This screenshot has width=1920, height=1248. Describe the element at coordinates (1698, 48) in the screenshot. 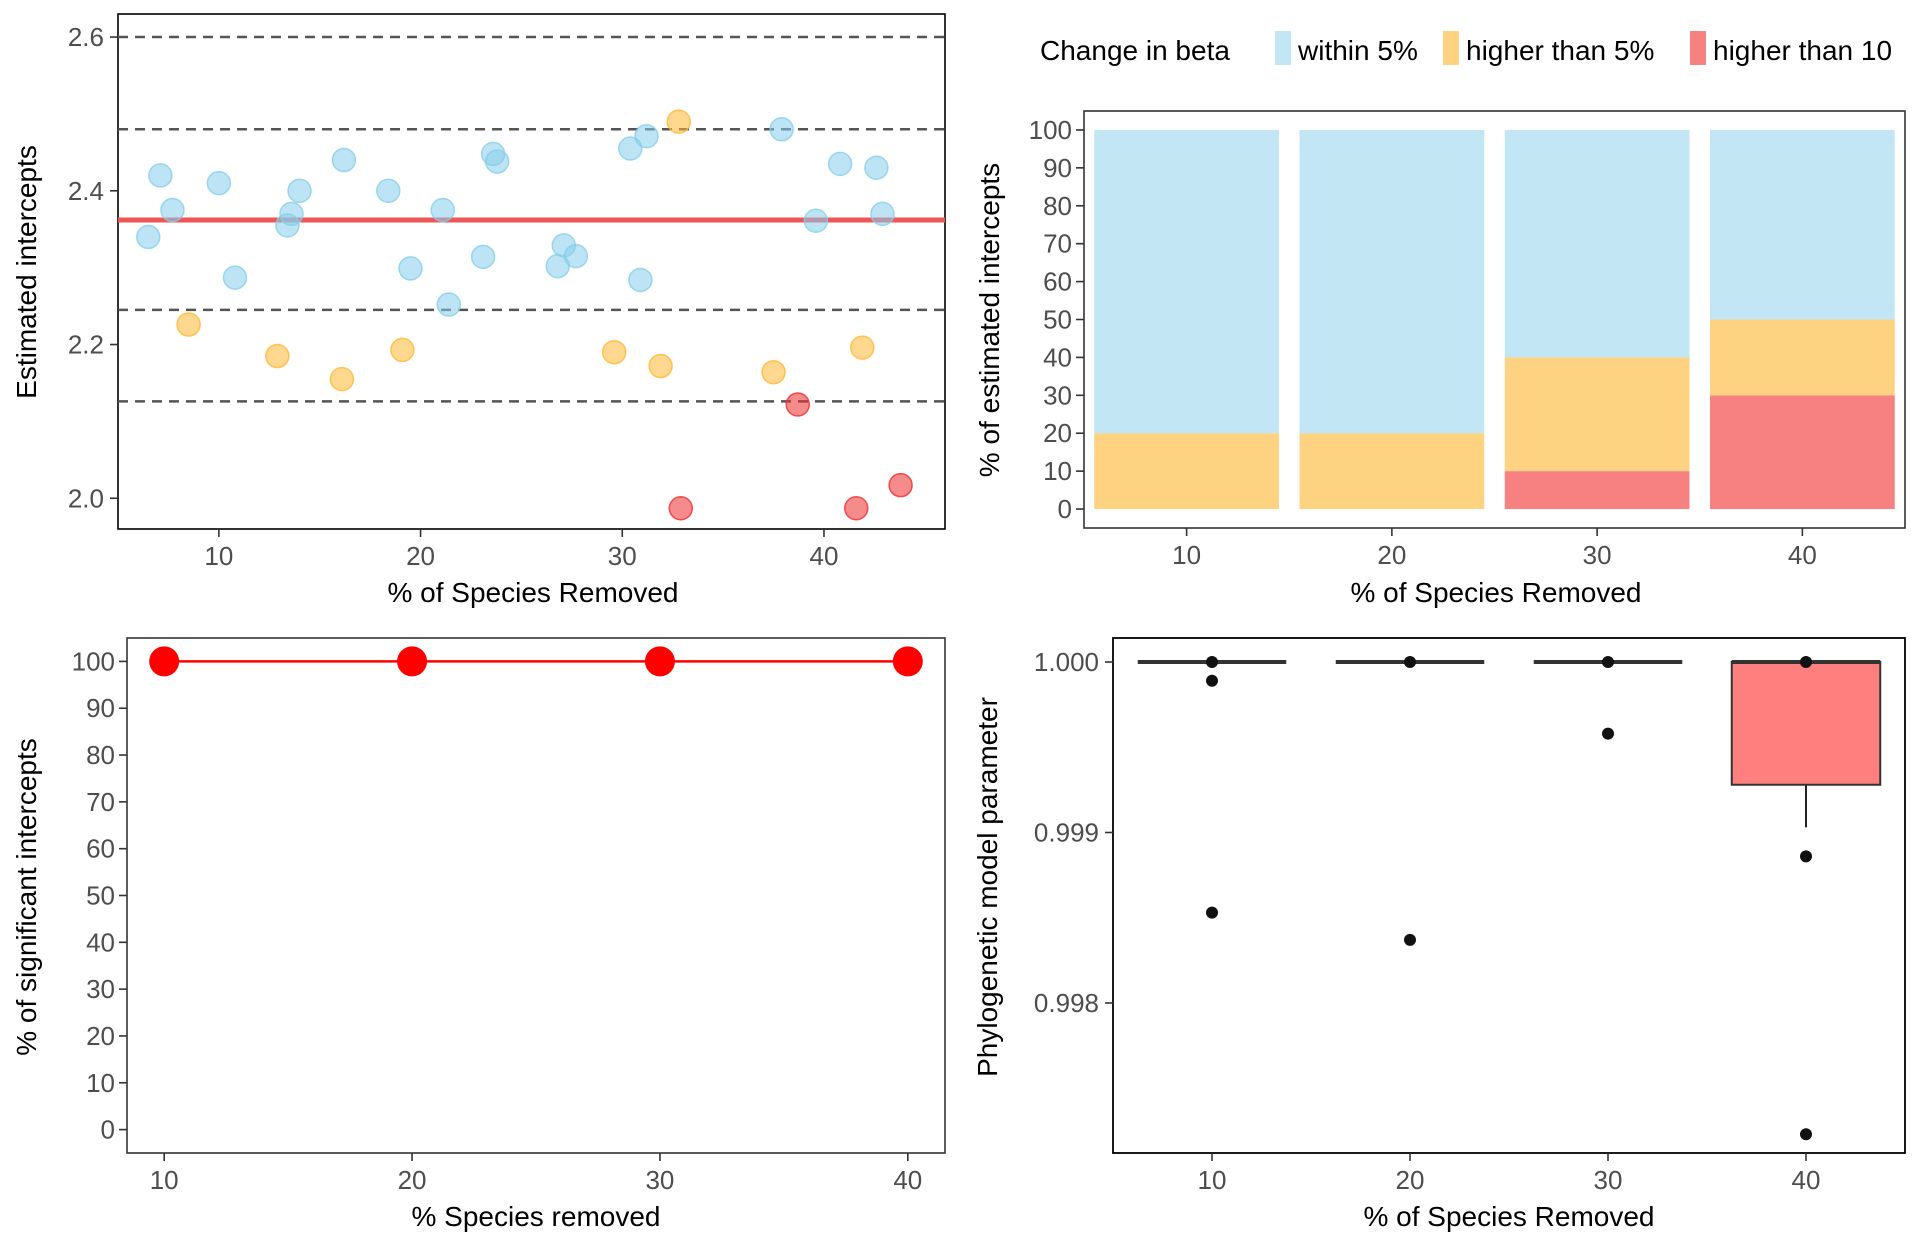

I see `legend-swatch-higher10` at that location.